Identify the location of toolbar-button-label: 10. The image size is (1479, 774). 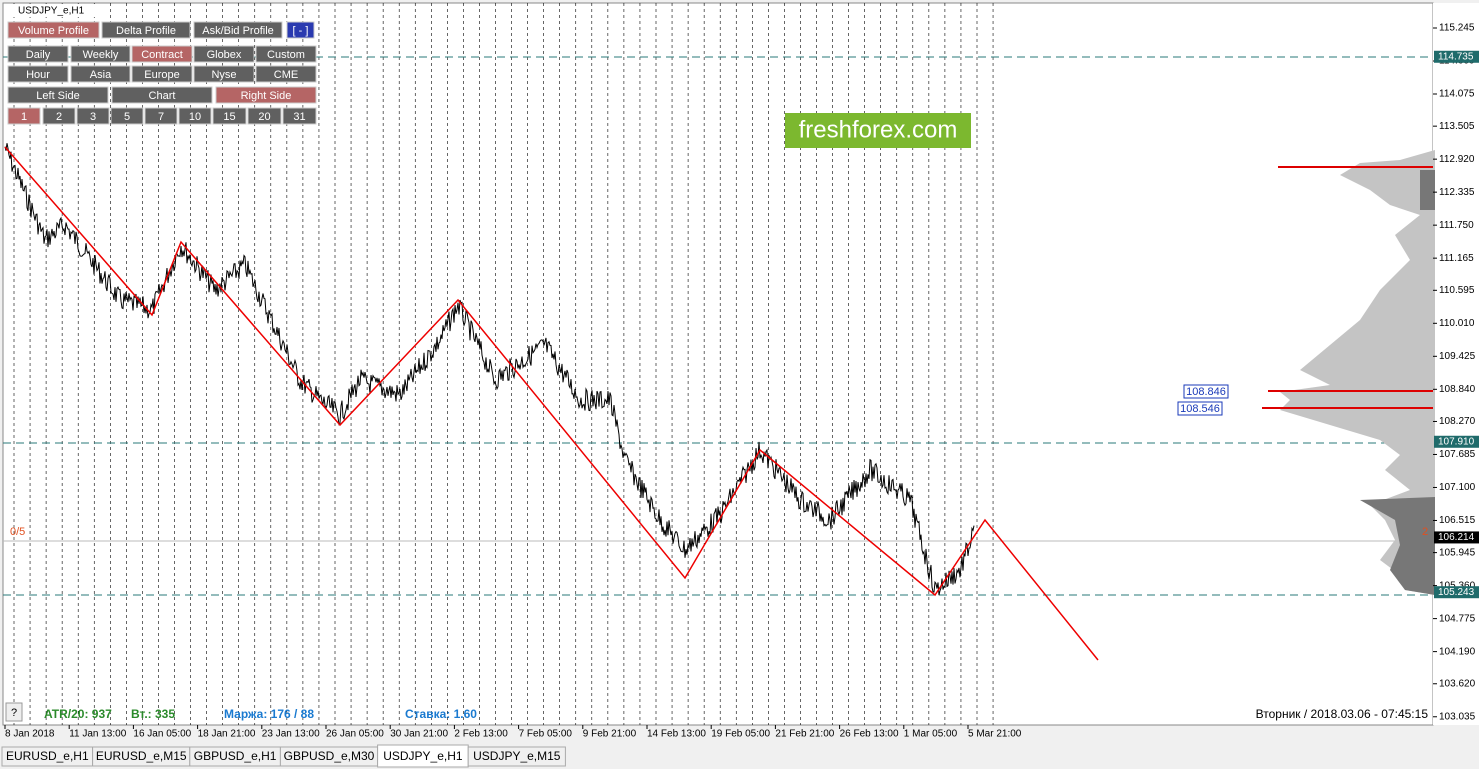
(195, 117).